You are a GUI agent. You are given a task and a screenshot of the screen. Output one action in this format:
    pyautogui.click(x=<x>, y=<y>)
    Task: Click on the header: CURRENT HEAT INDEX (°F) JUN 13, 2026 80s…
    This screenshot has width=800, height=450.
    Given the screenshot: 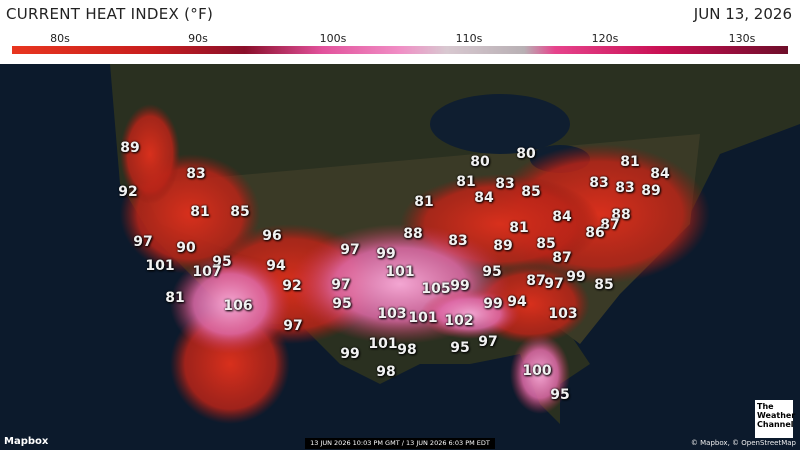 What is the action you would take?
    pyautogui.click(x=400, y=32)
    